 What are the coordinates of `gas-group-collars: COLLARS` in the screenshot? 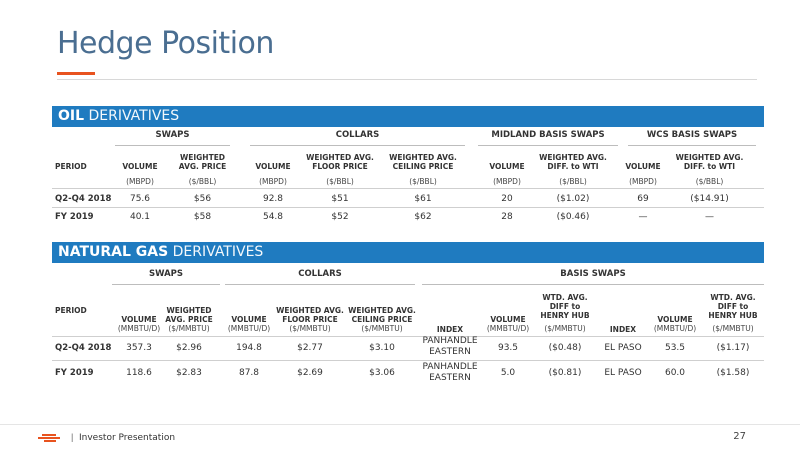 It's located at (320, 274).